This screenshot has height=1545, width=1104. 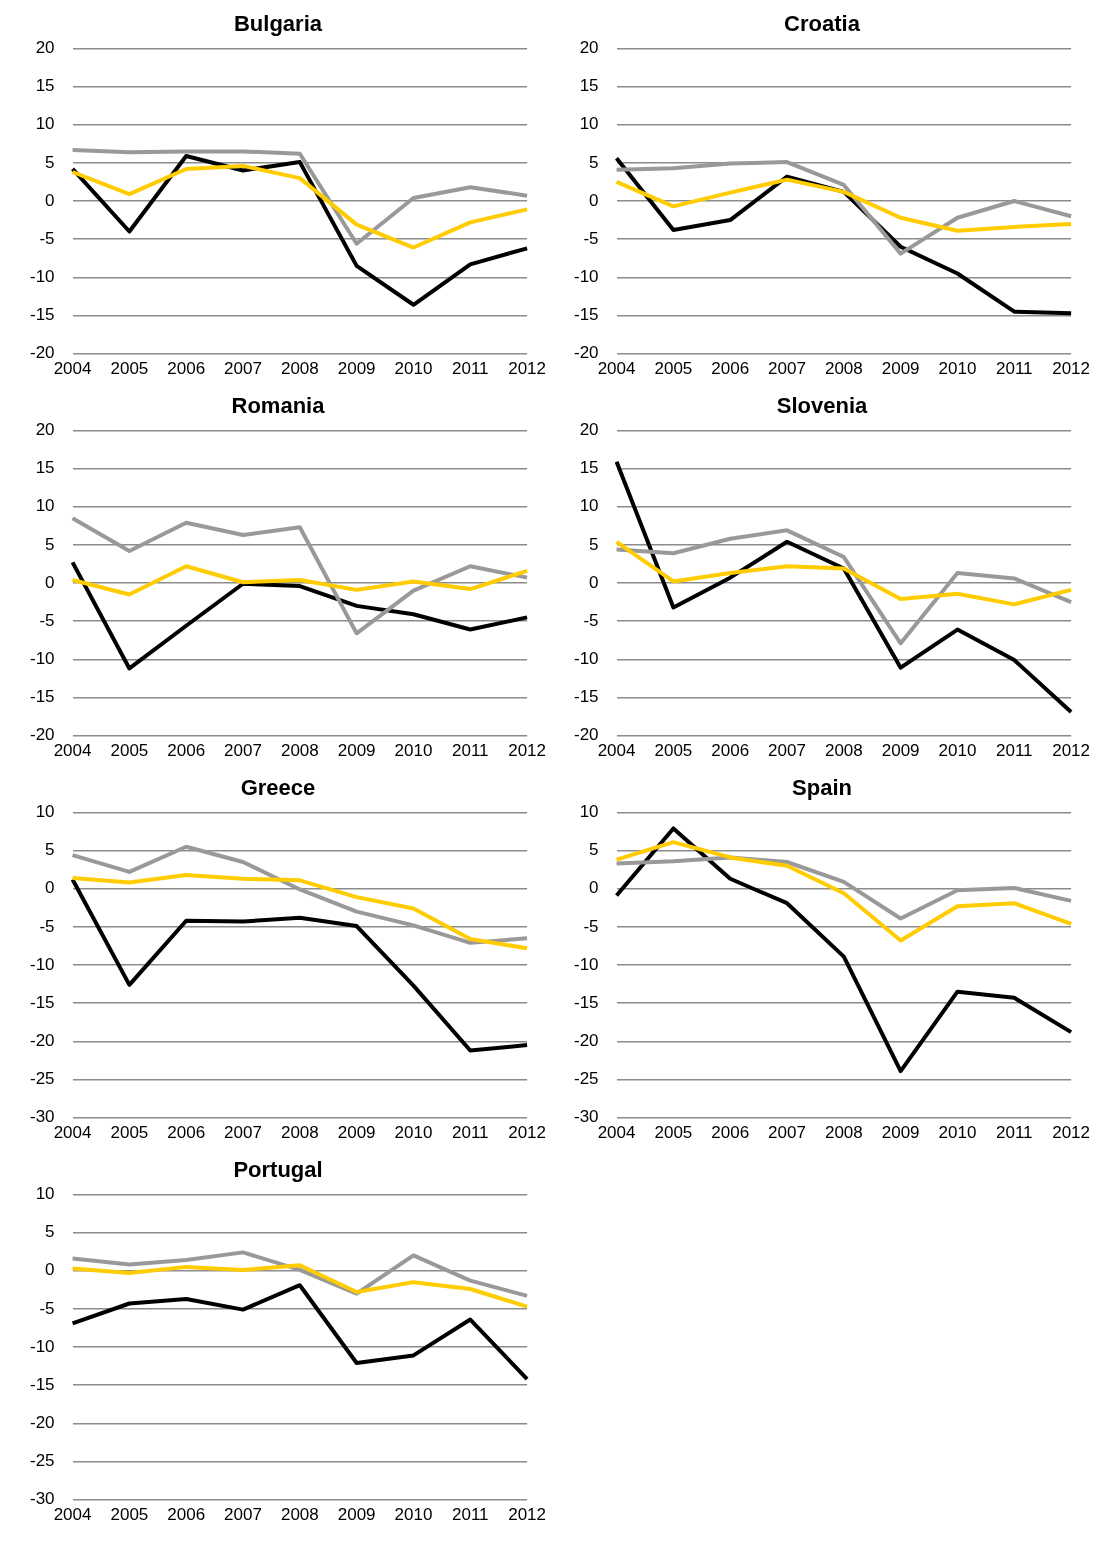 I want to click on chart-title: Croatia, so click(x=822, y=24).